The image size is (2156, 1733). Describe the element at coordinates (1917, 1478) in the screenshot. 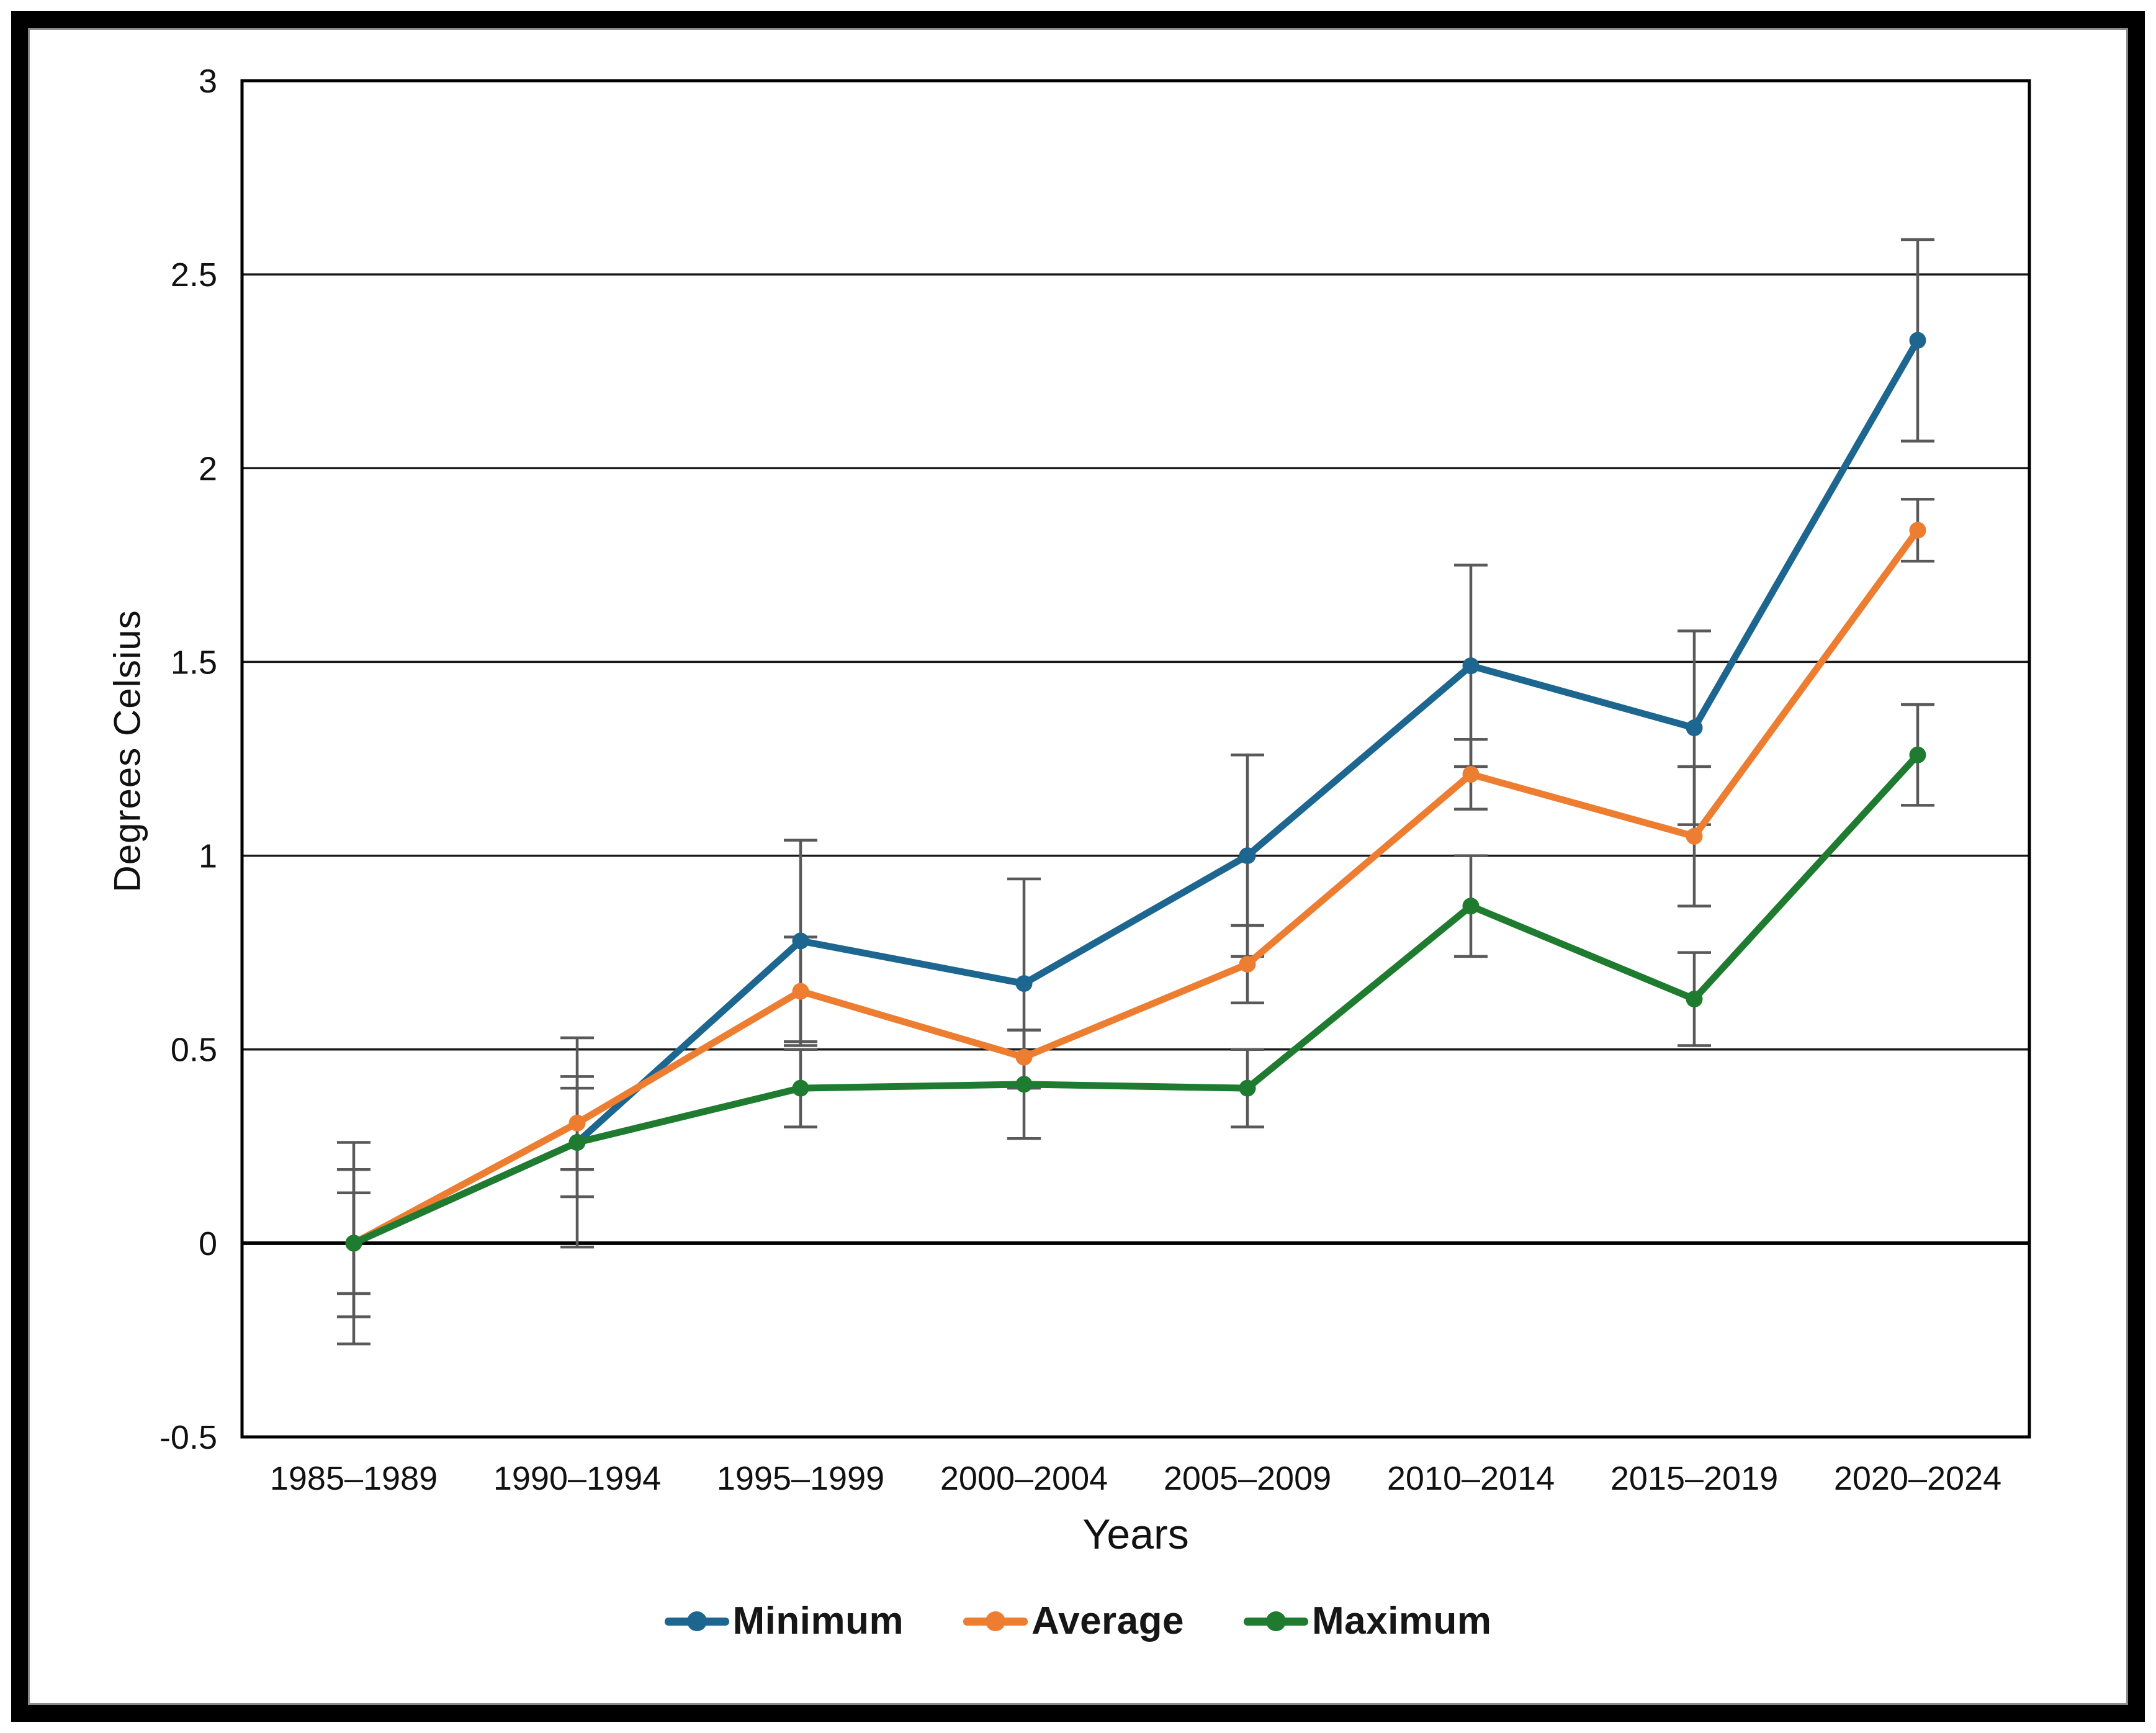

I see `x-tick-label: 2020–2024` at that location.